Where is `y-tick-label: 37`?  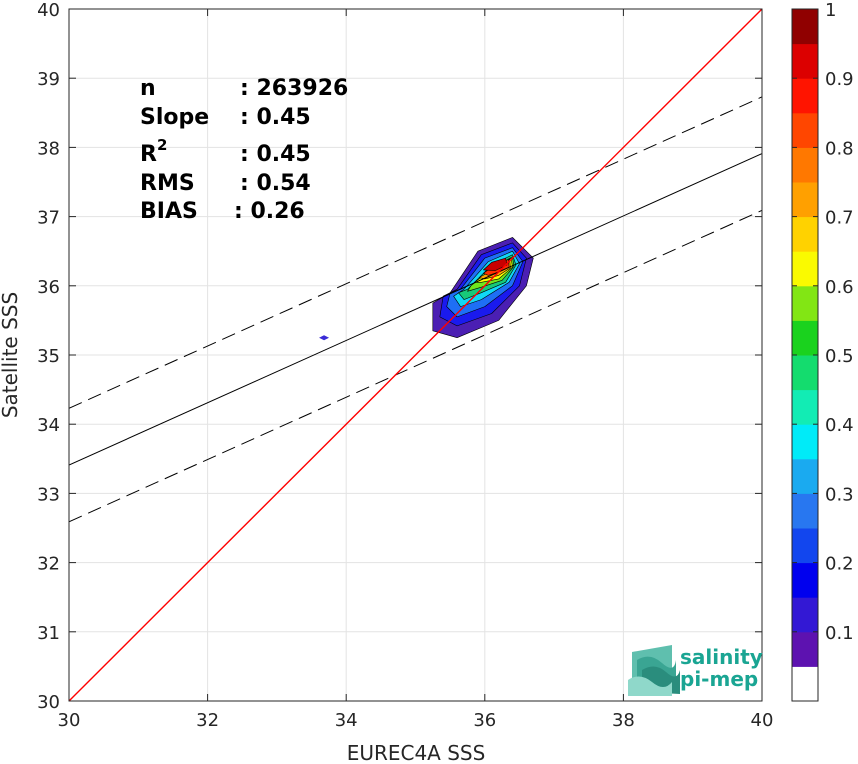 y-tick-label: 37 is located at coordinates (48, 218).